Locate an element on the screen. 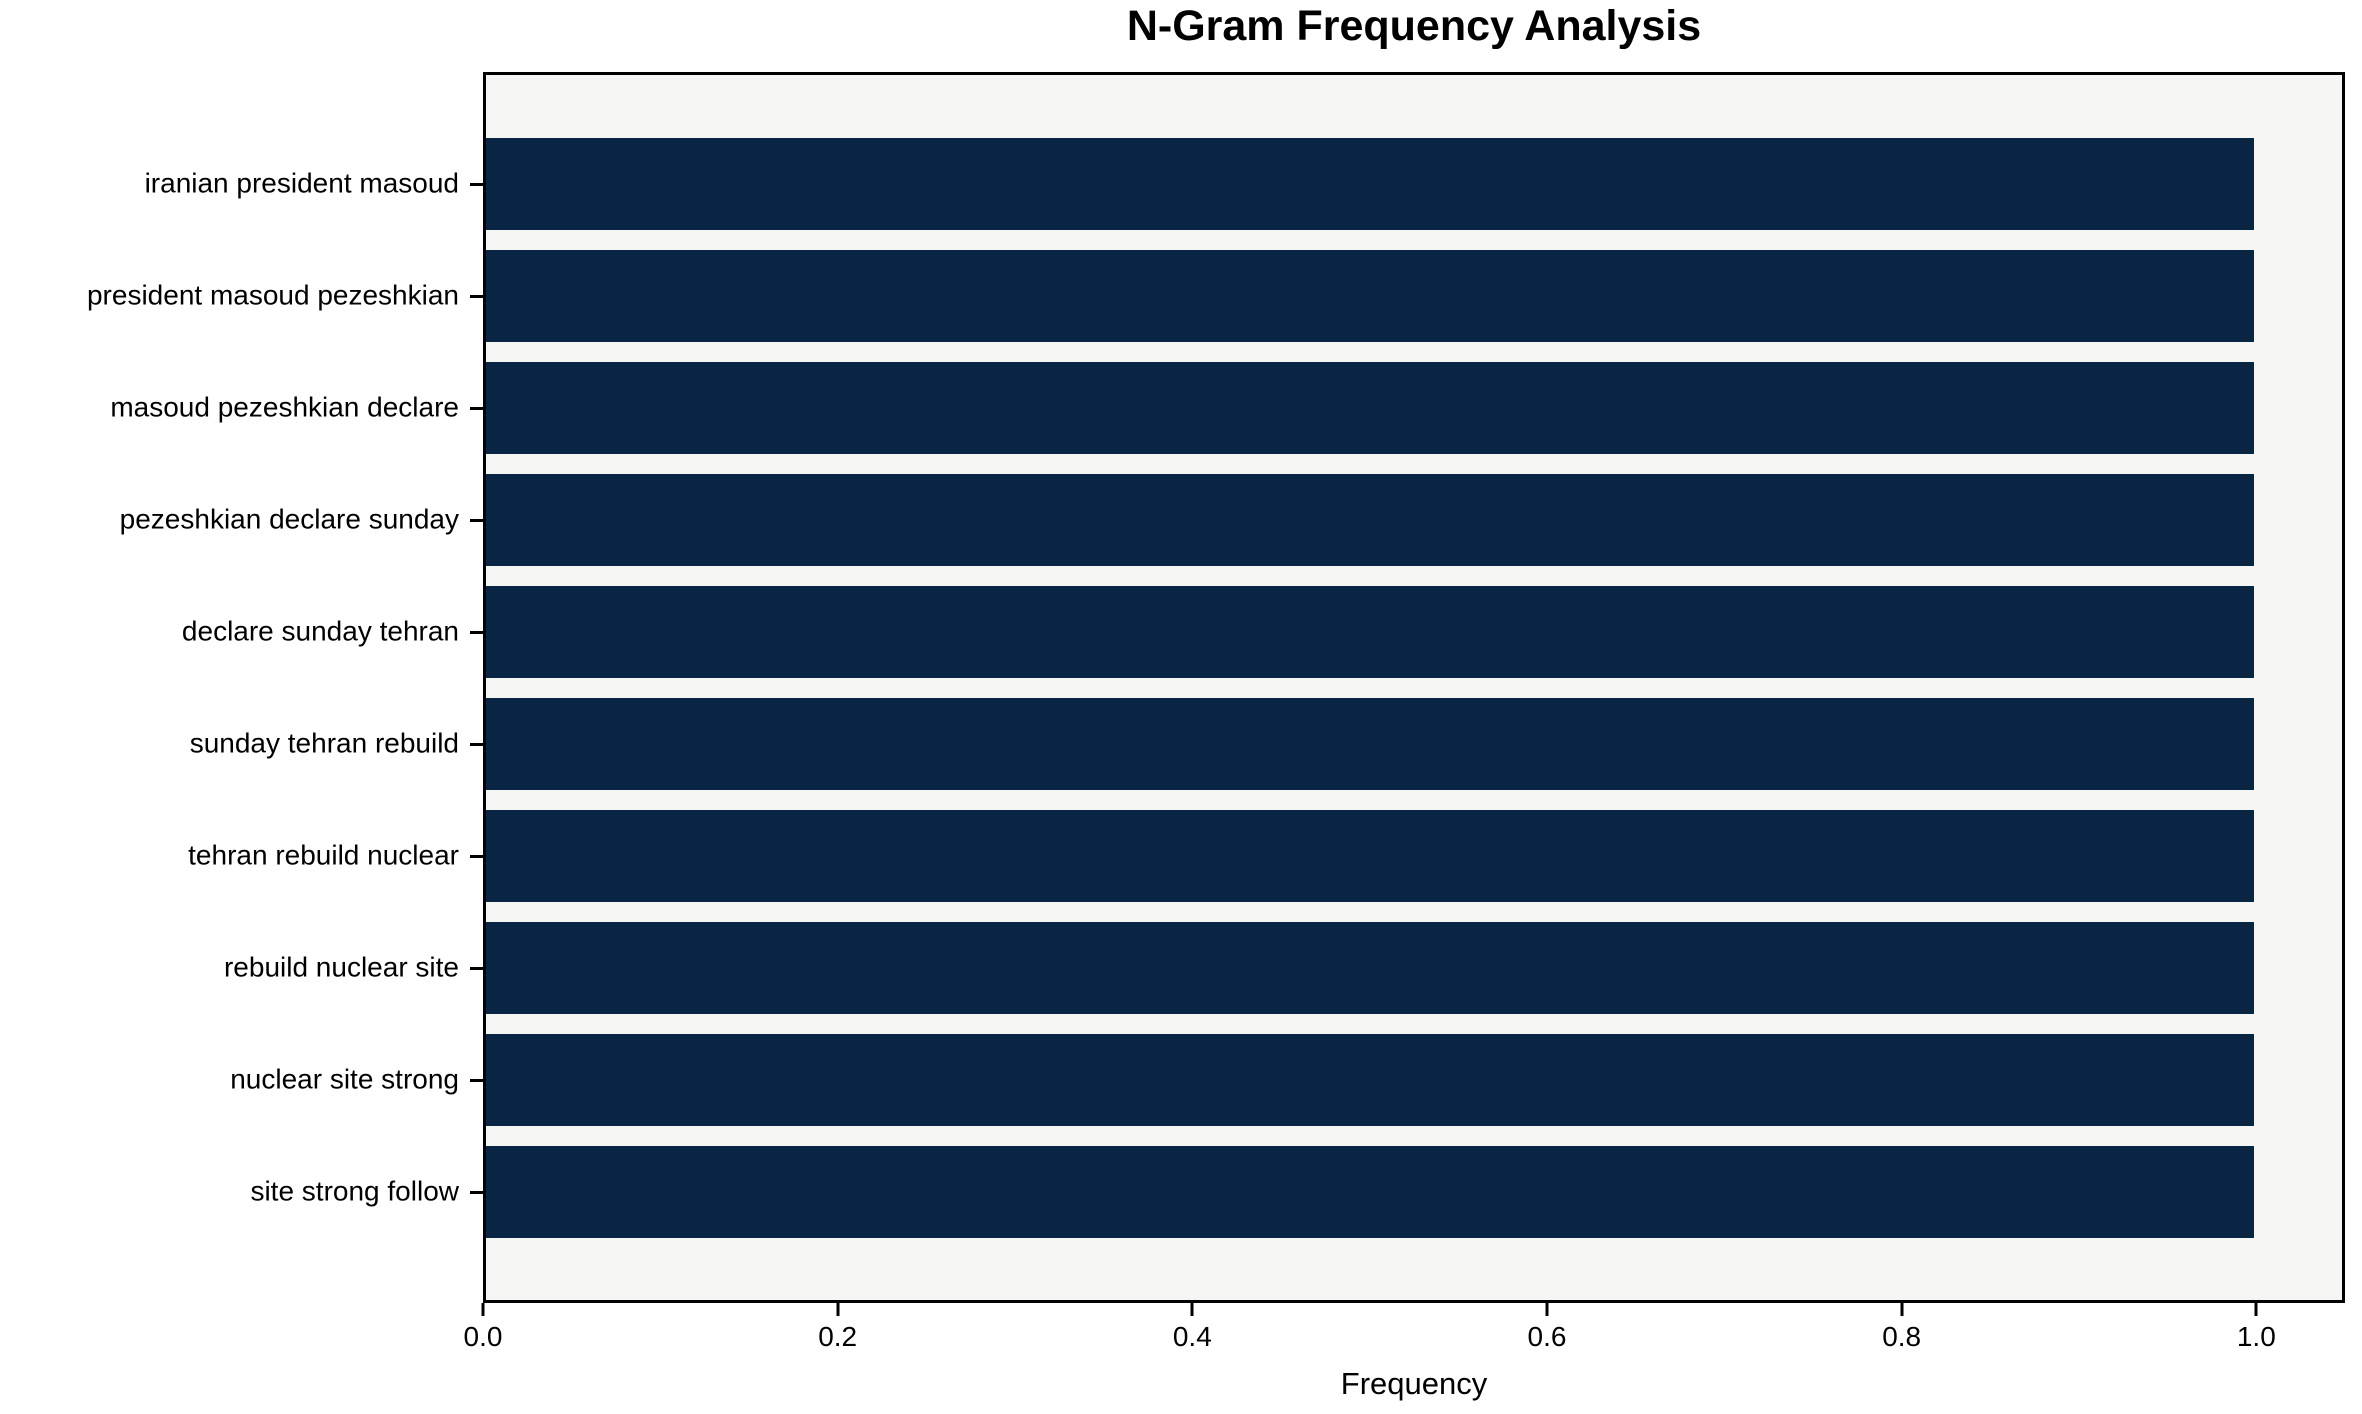  bar-row: masoud pezeshkian declare is located at coordinates (1226, 408).